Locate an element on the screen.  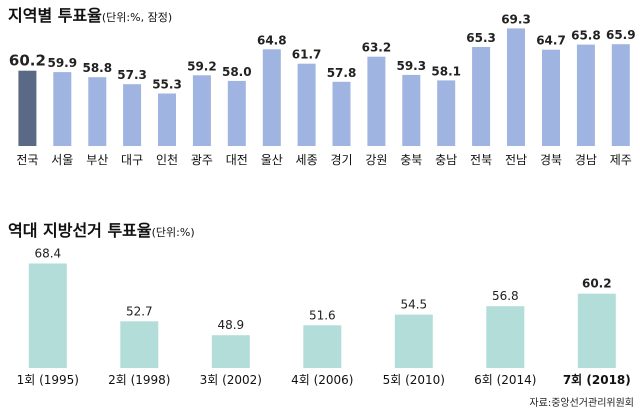
election-category-label-1: 2회 (1998) is located at coordinates (139, 380).